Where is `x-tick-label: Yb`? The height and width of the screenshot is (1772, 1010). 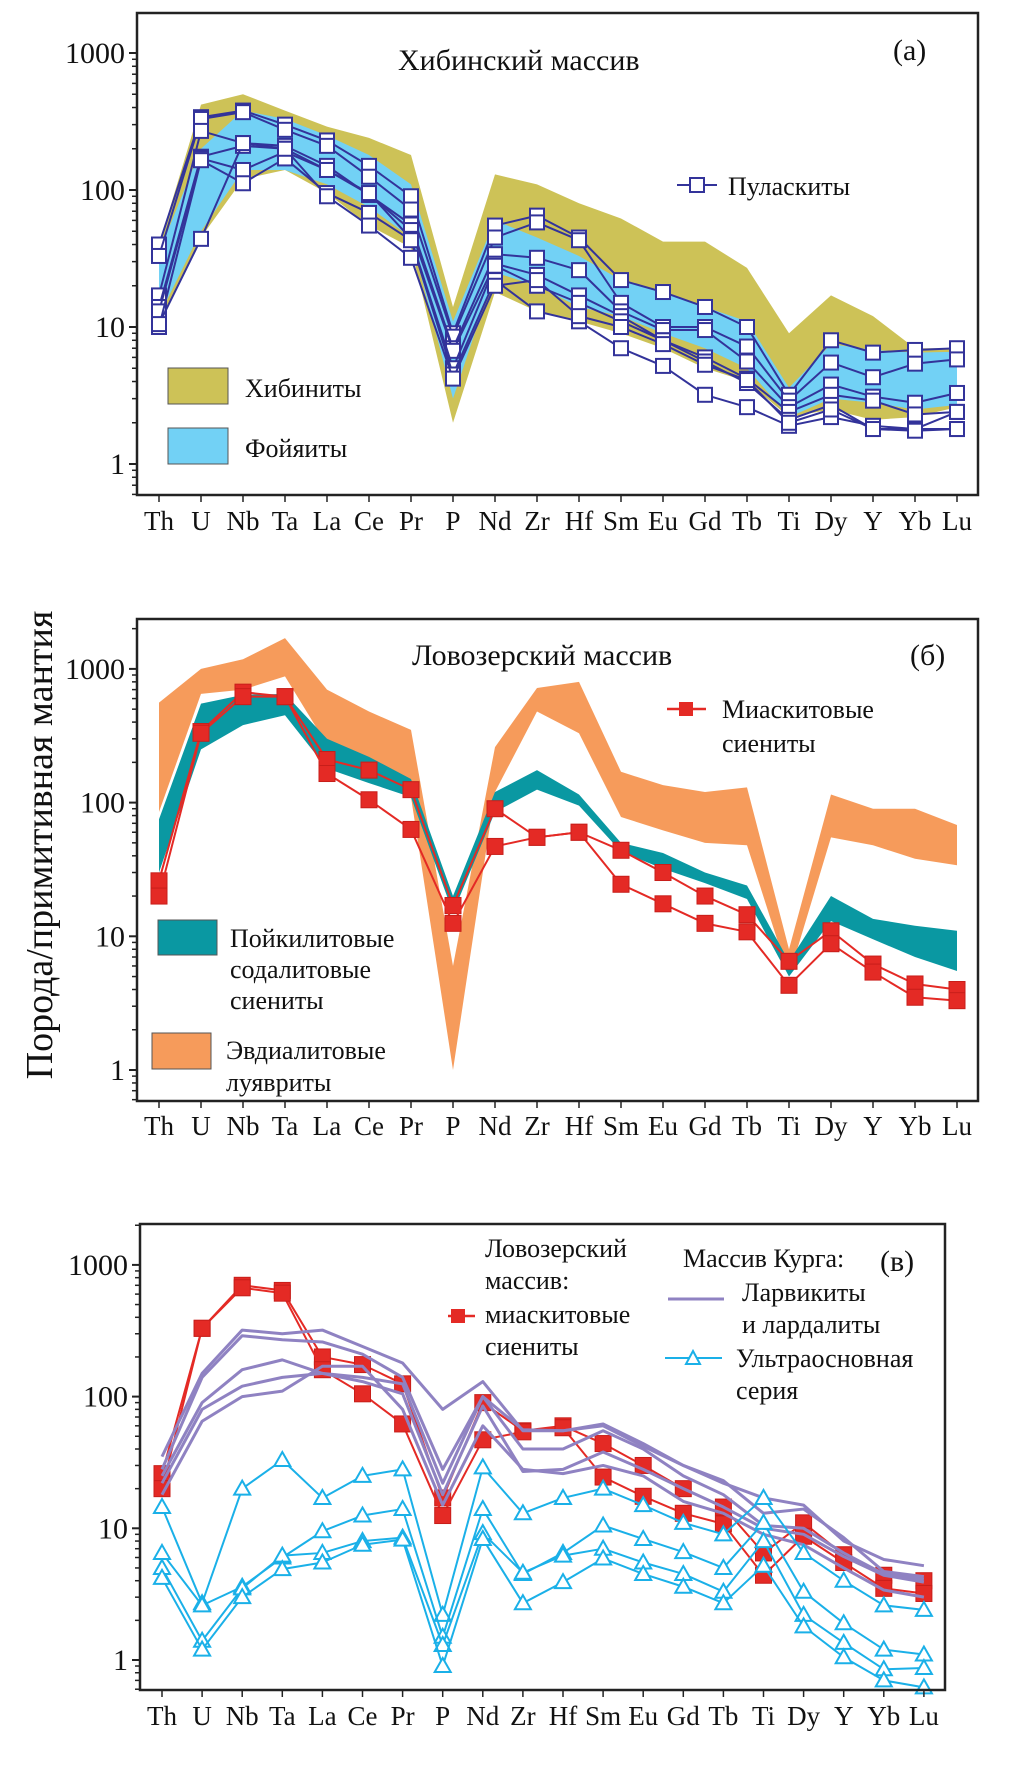
x-tick-label: Yb is located at coordinates (915, 521).